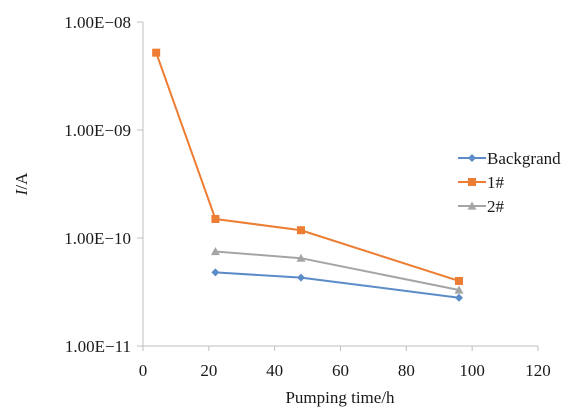 This screenshot has width=577, height=413. What do you see at coordinates (21, 181) in the screenshot?
I see `y-axis-title-rest: /A` at bounding box center [21, 181].